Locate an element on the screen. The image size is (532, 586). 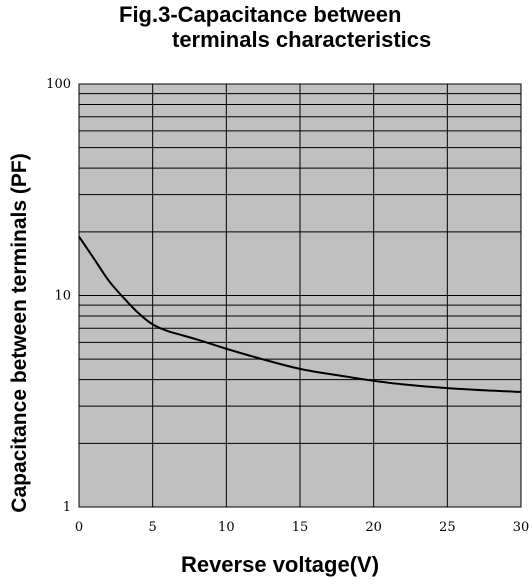
chart-title-line-1: Fig.3-Capacitance between is located at coordinates (260, 14).